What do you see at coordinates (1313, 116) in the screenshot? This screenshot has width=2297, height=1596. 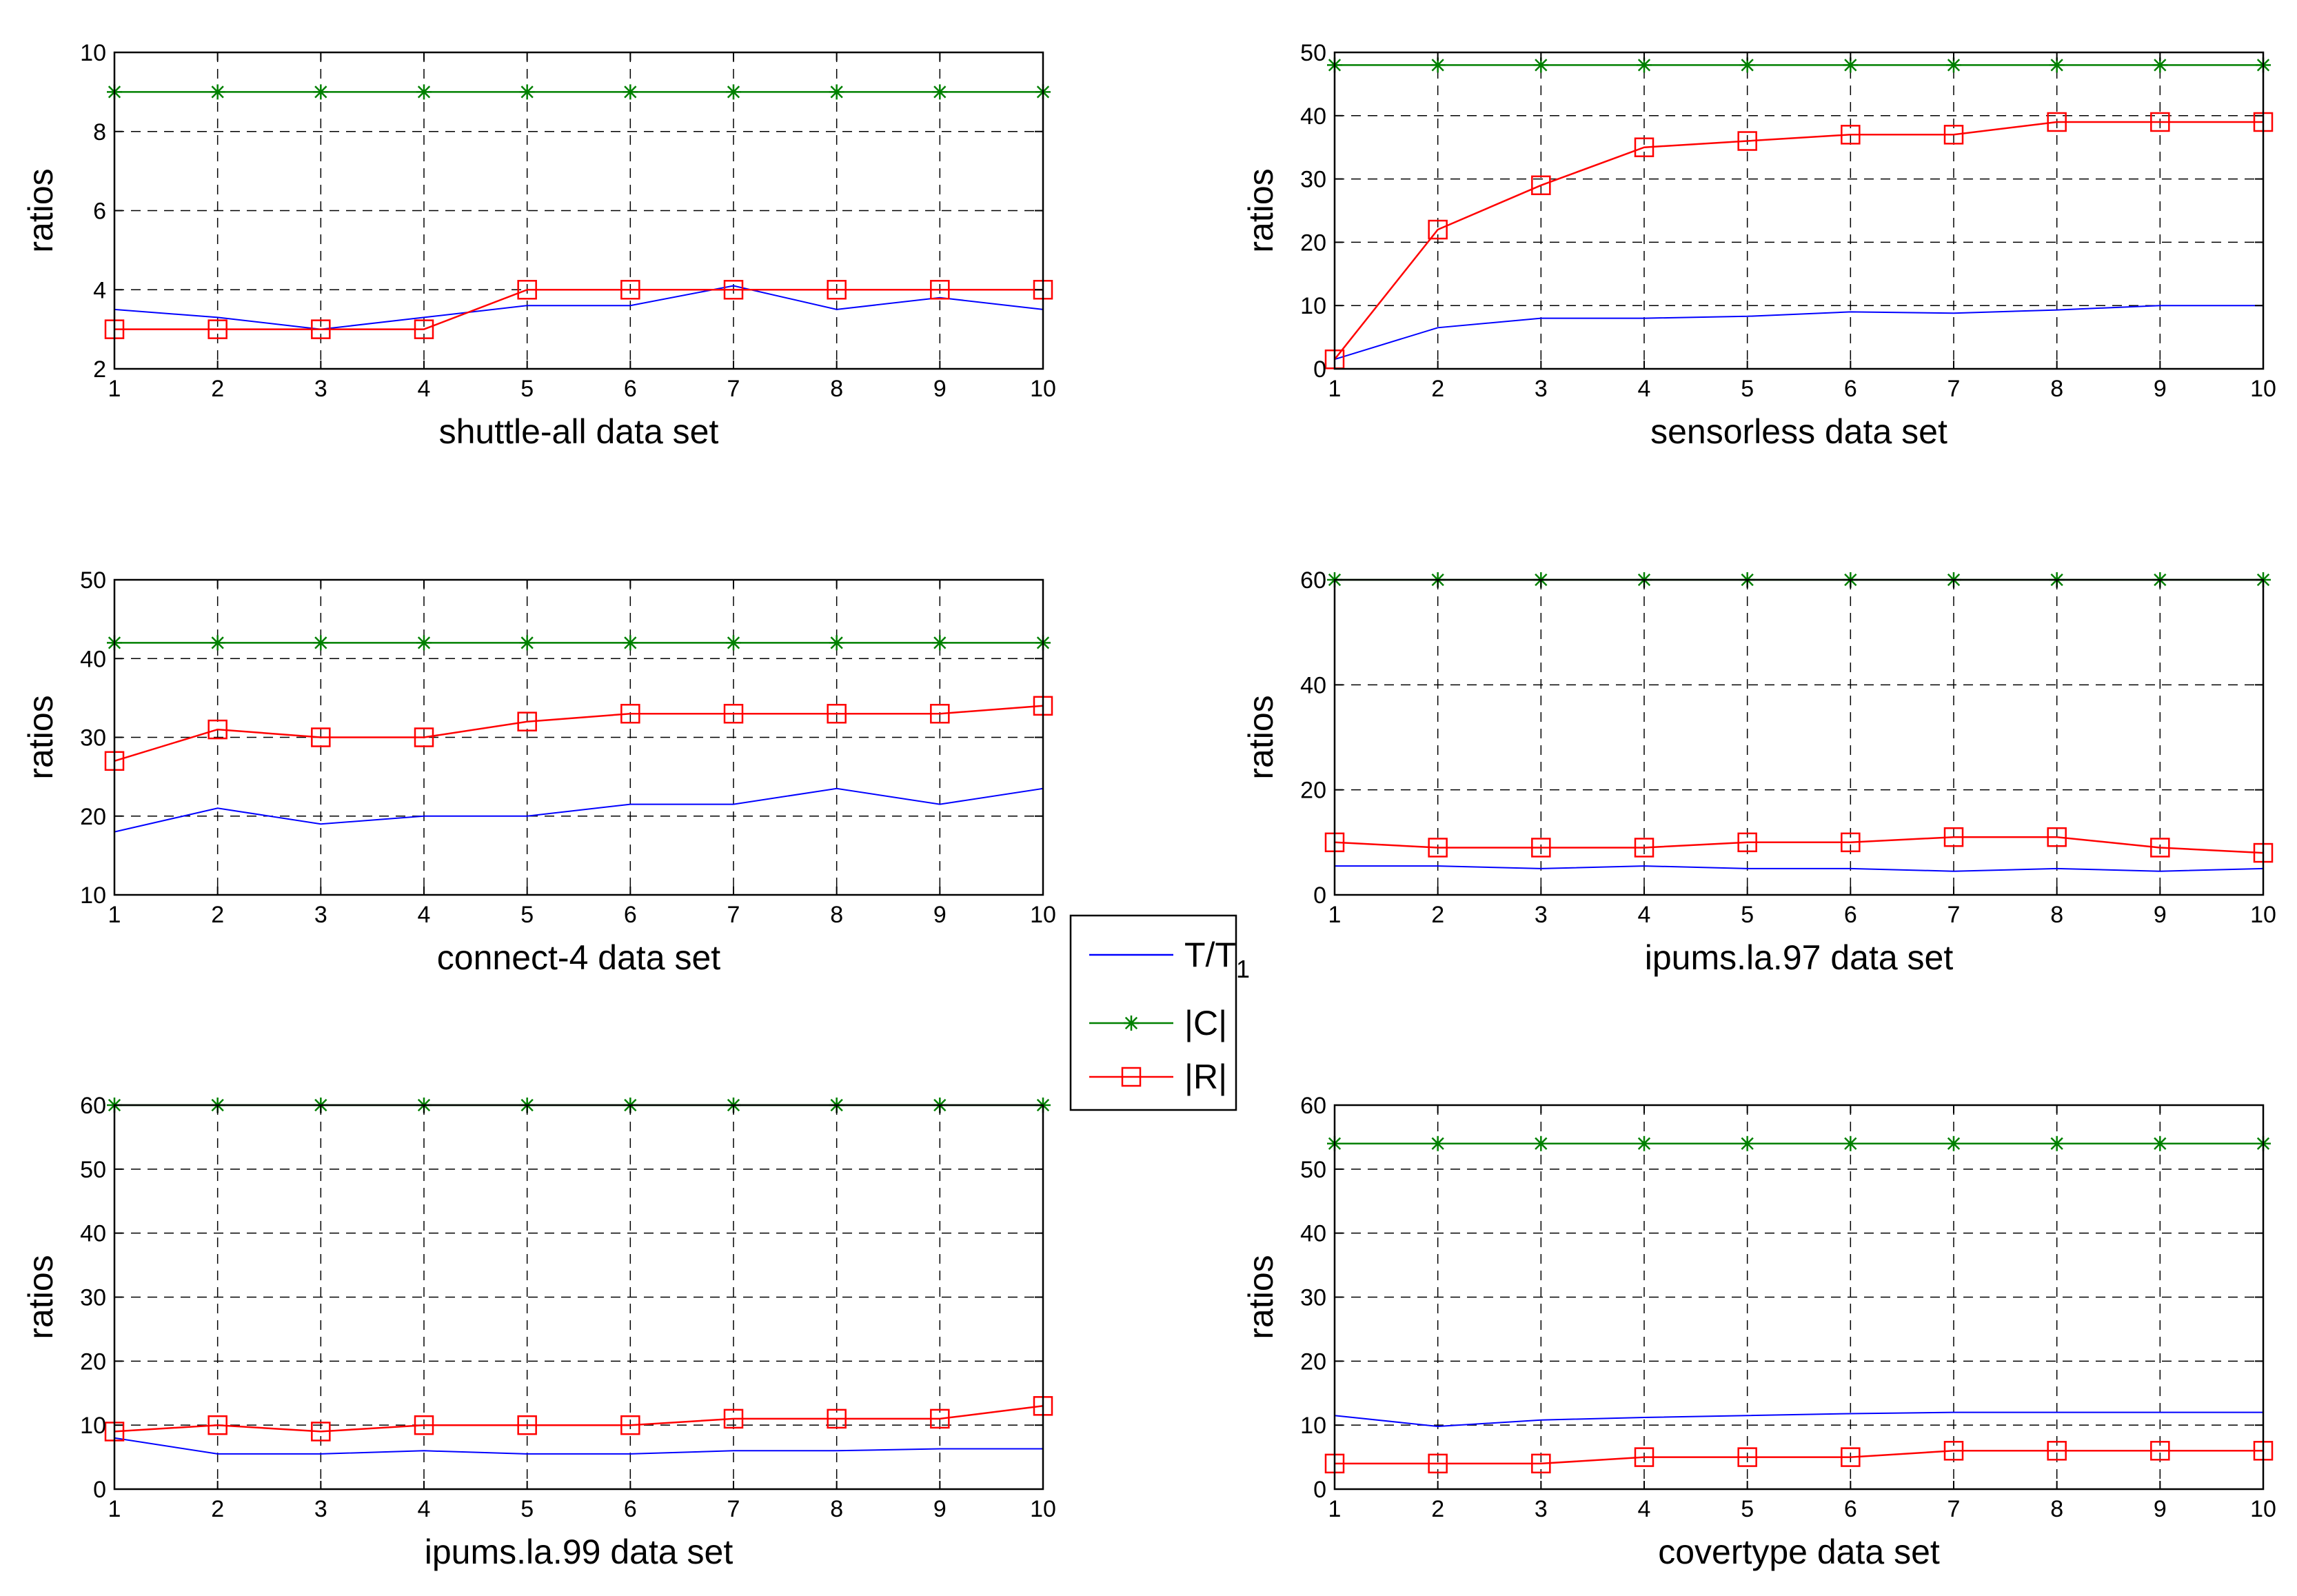 I see `y-tick-label: 40` at bounding box center [1313, 116].